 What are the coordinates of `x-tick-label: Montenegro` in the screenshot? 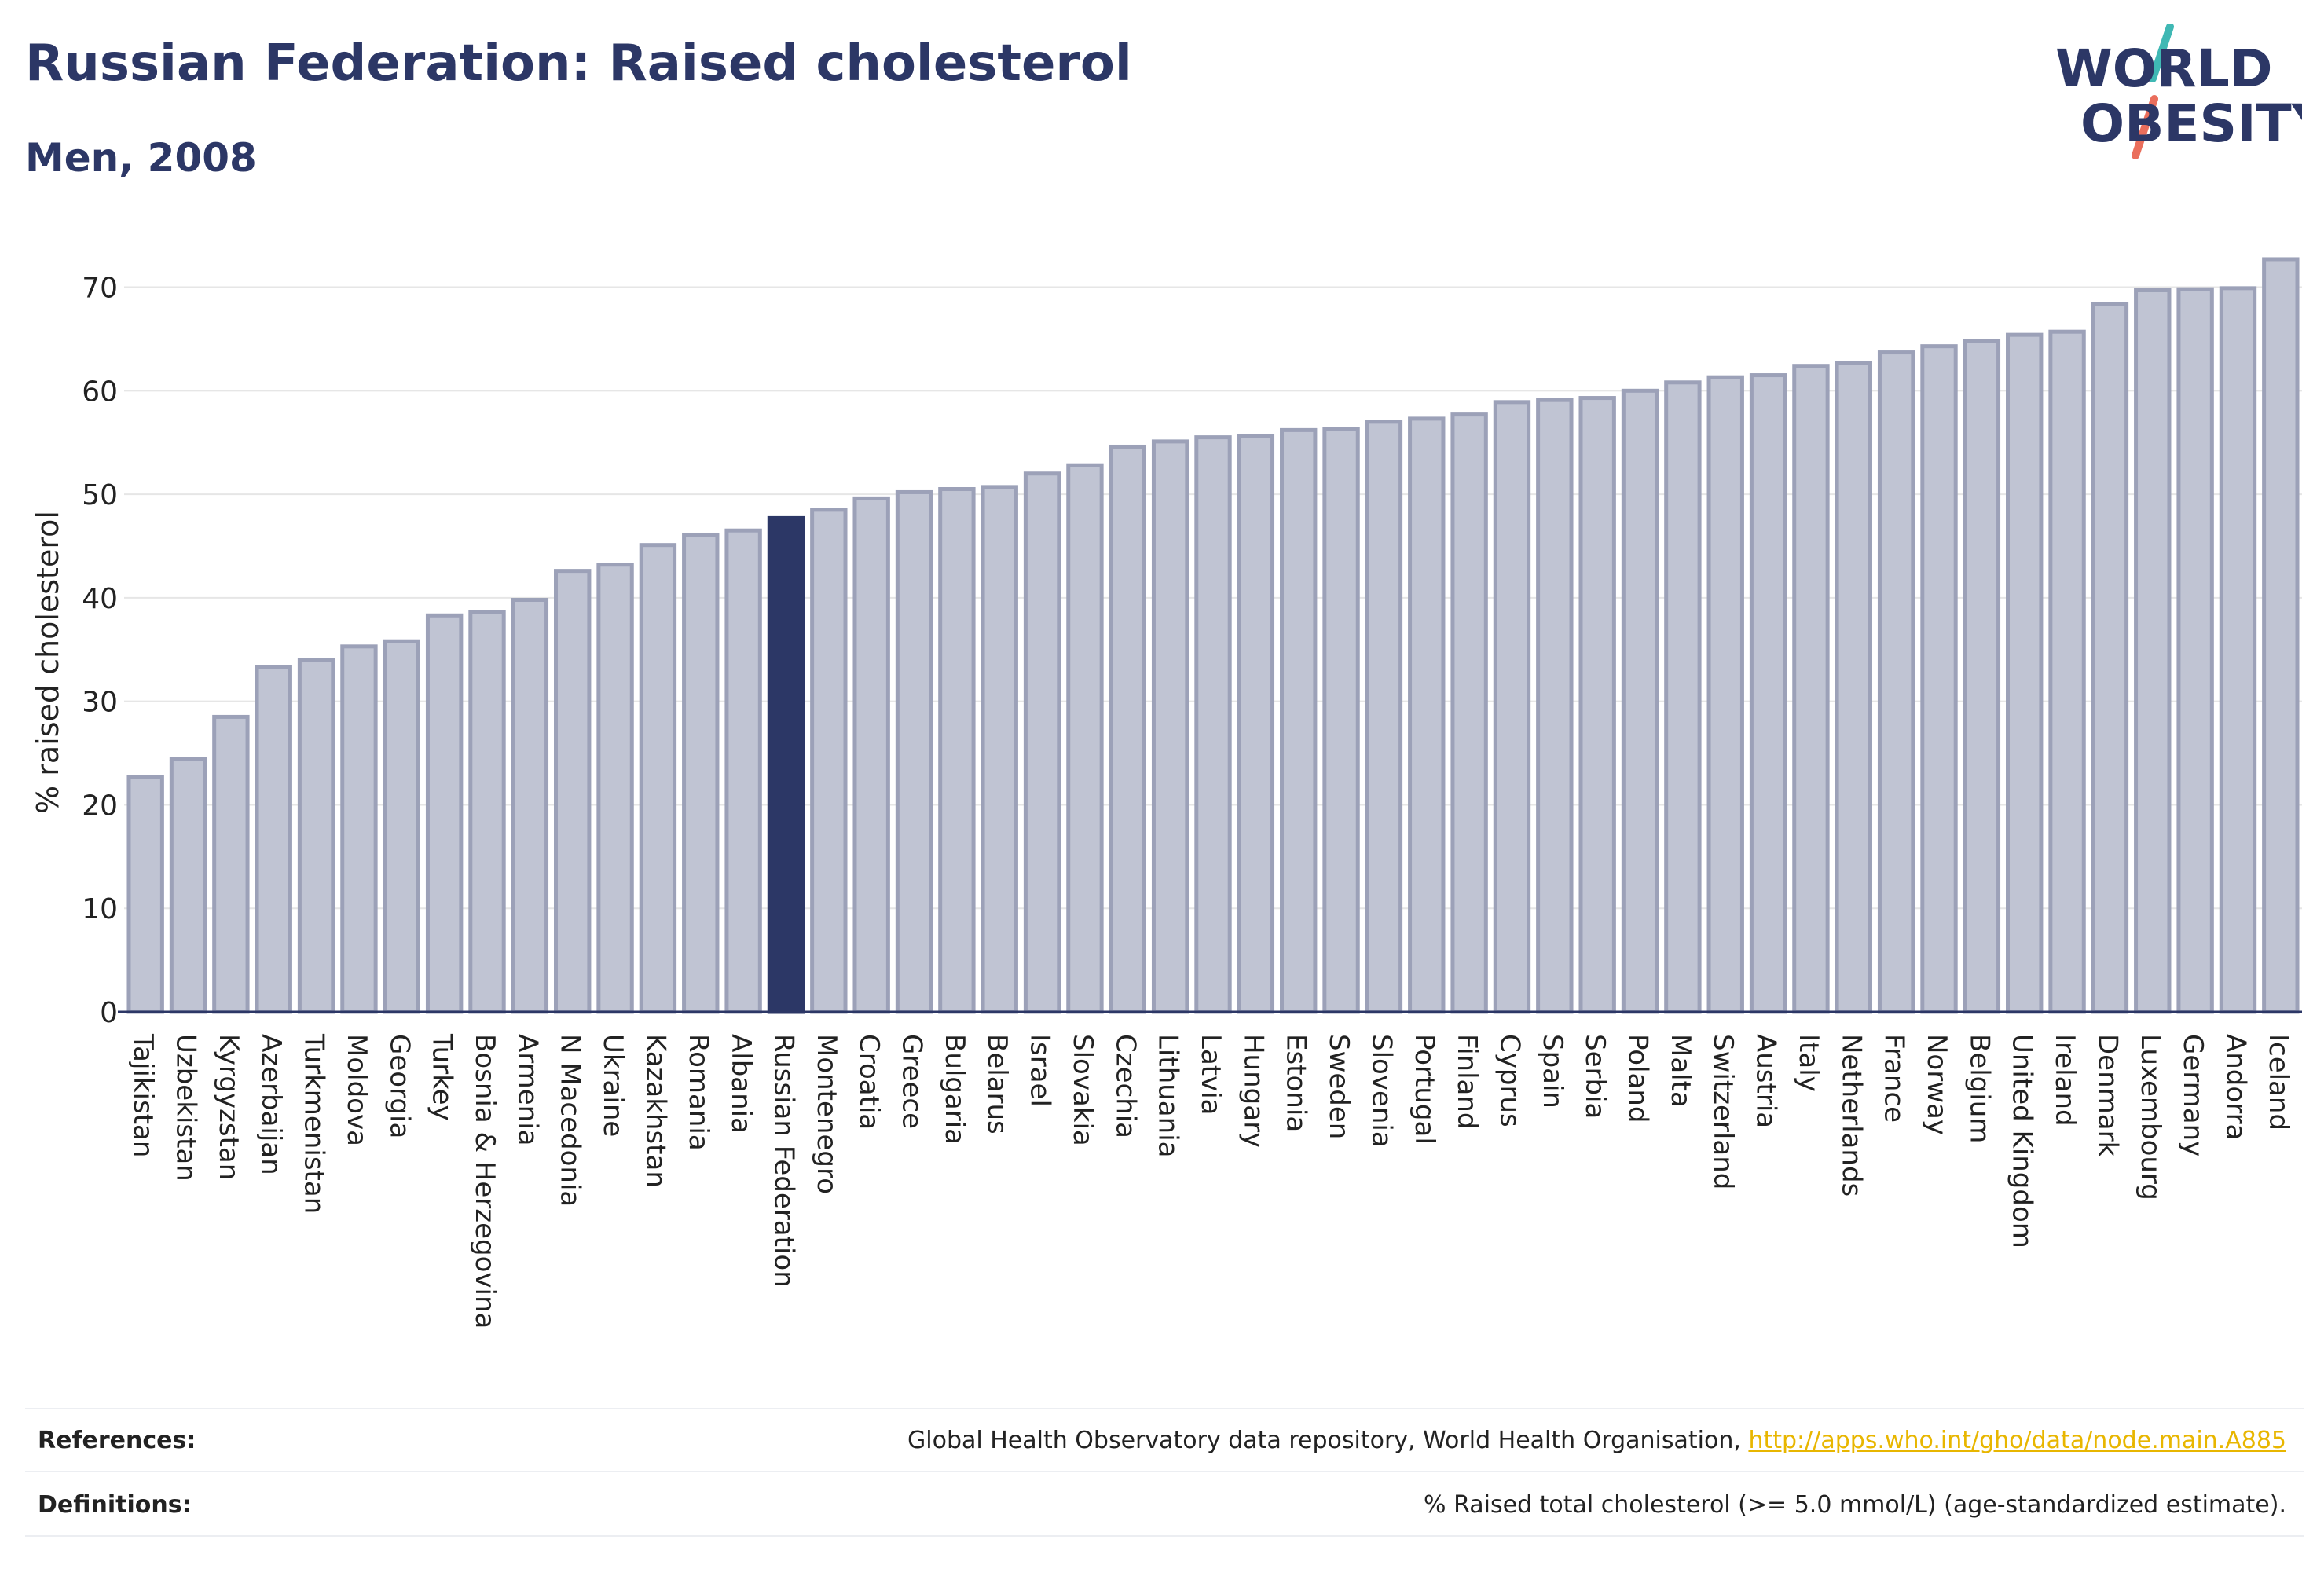 It's located at (826, 1114).